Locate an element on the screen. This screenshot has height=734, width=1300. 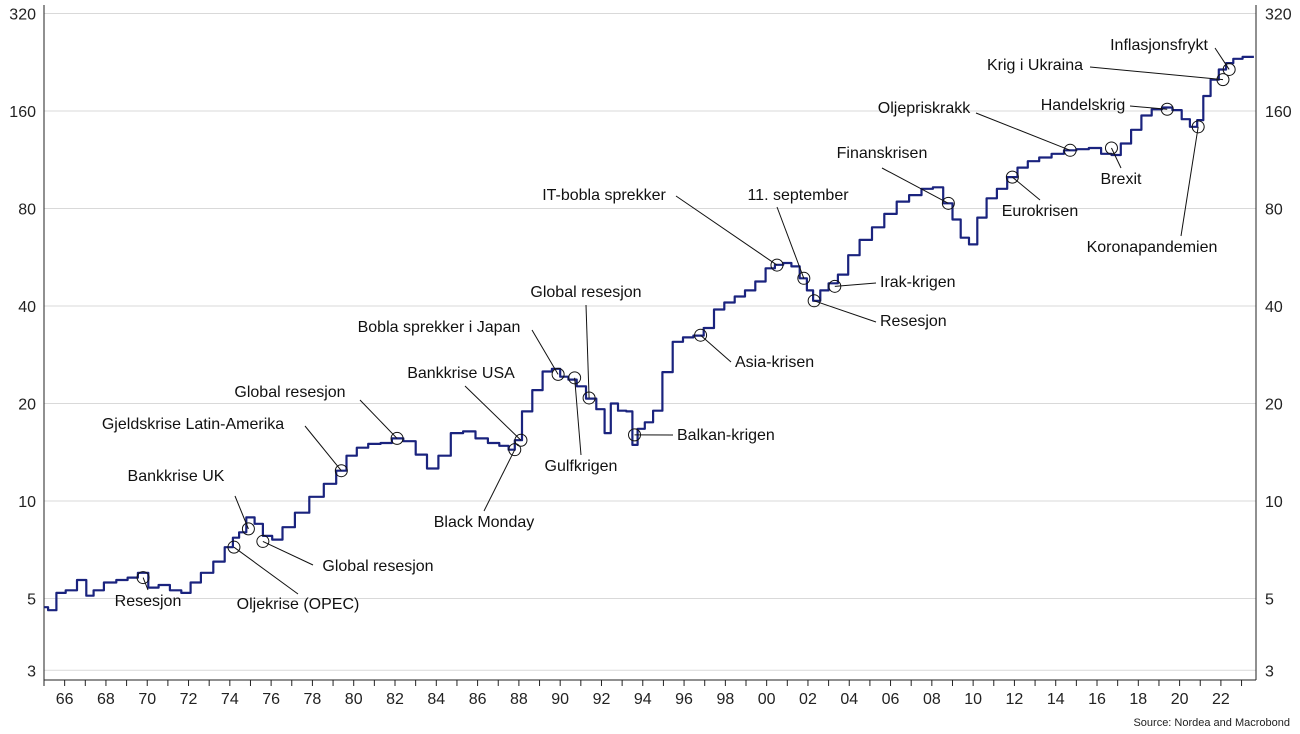
annotation: 11. september is located at coordinates (798, 236).